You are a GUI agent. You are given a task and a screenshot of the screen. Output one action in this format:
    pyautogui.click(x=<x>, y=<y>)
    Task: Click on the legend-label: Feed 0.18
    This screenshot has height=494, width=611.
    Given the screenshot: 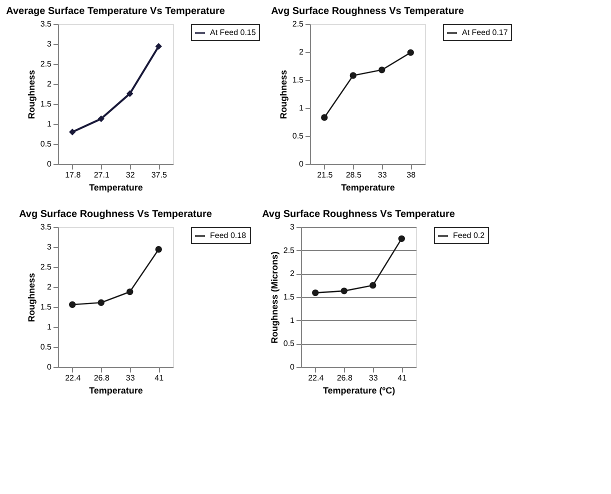 What is the action you would take?
    pyautogui.click(x=228, y=235)
    